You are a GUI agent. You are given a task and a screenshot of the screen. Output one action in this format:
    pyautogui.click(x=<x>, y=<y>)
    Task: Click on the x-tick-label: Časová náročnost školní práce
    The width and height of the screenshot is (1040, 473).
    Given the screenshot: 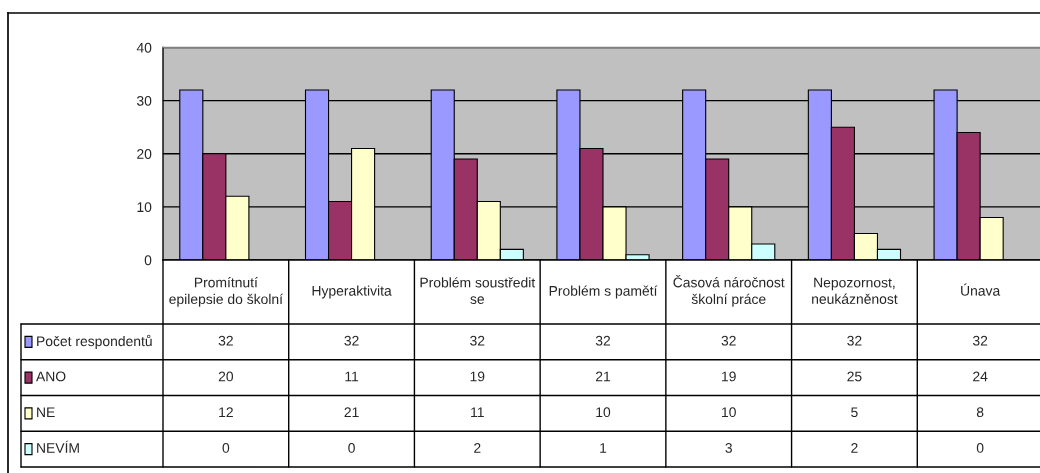 What is the action you would take?
    pyautogui.click(x=729, y=291)
    